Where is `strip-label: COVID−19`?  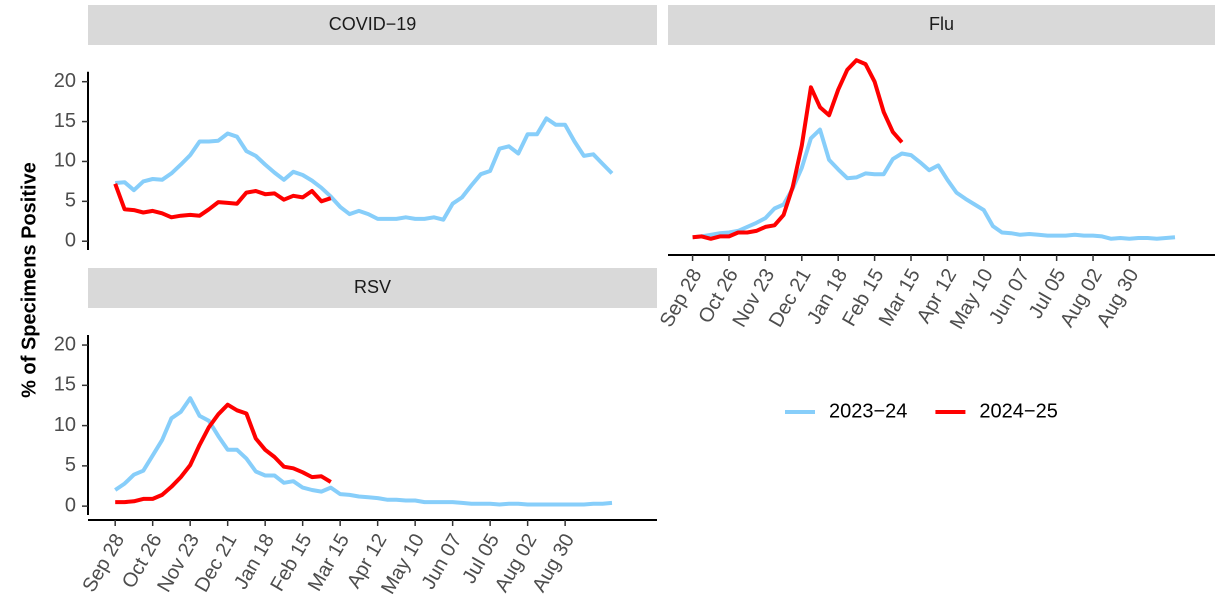
strip-label: COVID−19 is located at coordinates (373, 24).